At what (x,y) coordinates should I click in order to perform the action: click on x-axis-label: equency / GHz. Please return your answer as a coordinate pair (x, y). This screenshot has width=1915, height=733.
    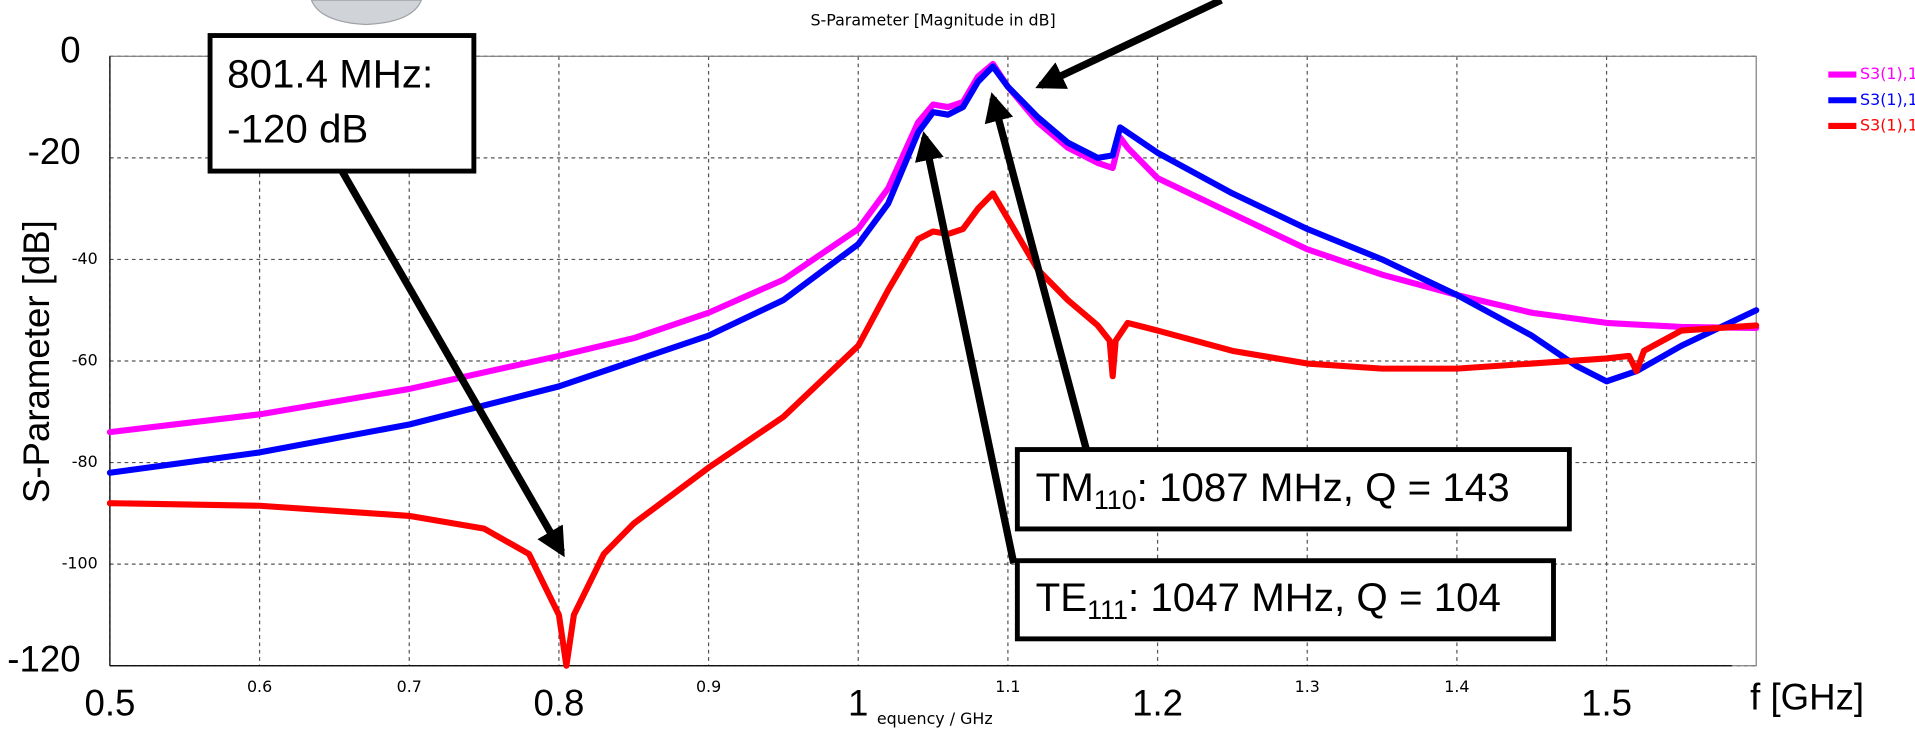
    Looking at the image, I should click on (935, 718).